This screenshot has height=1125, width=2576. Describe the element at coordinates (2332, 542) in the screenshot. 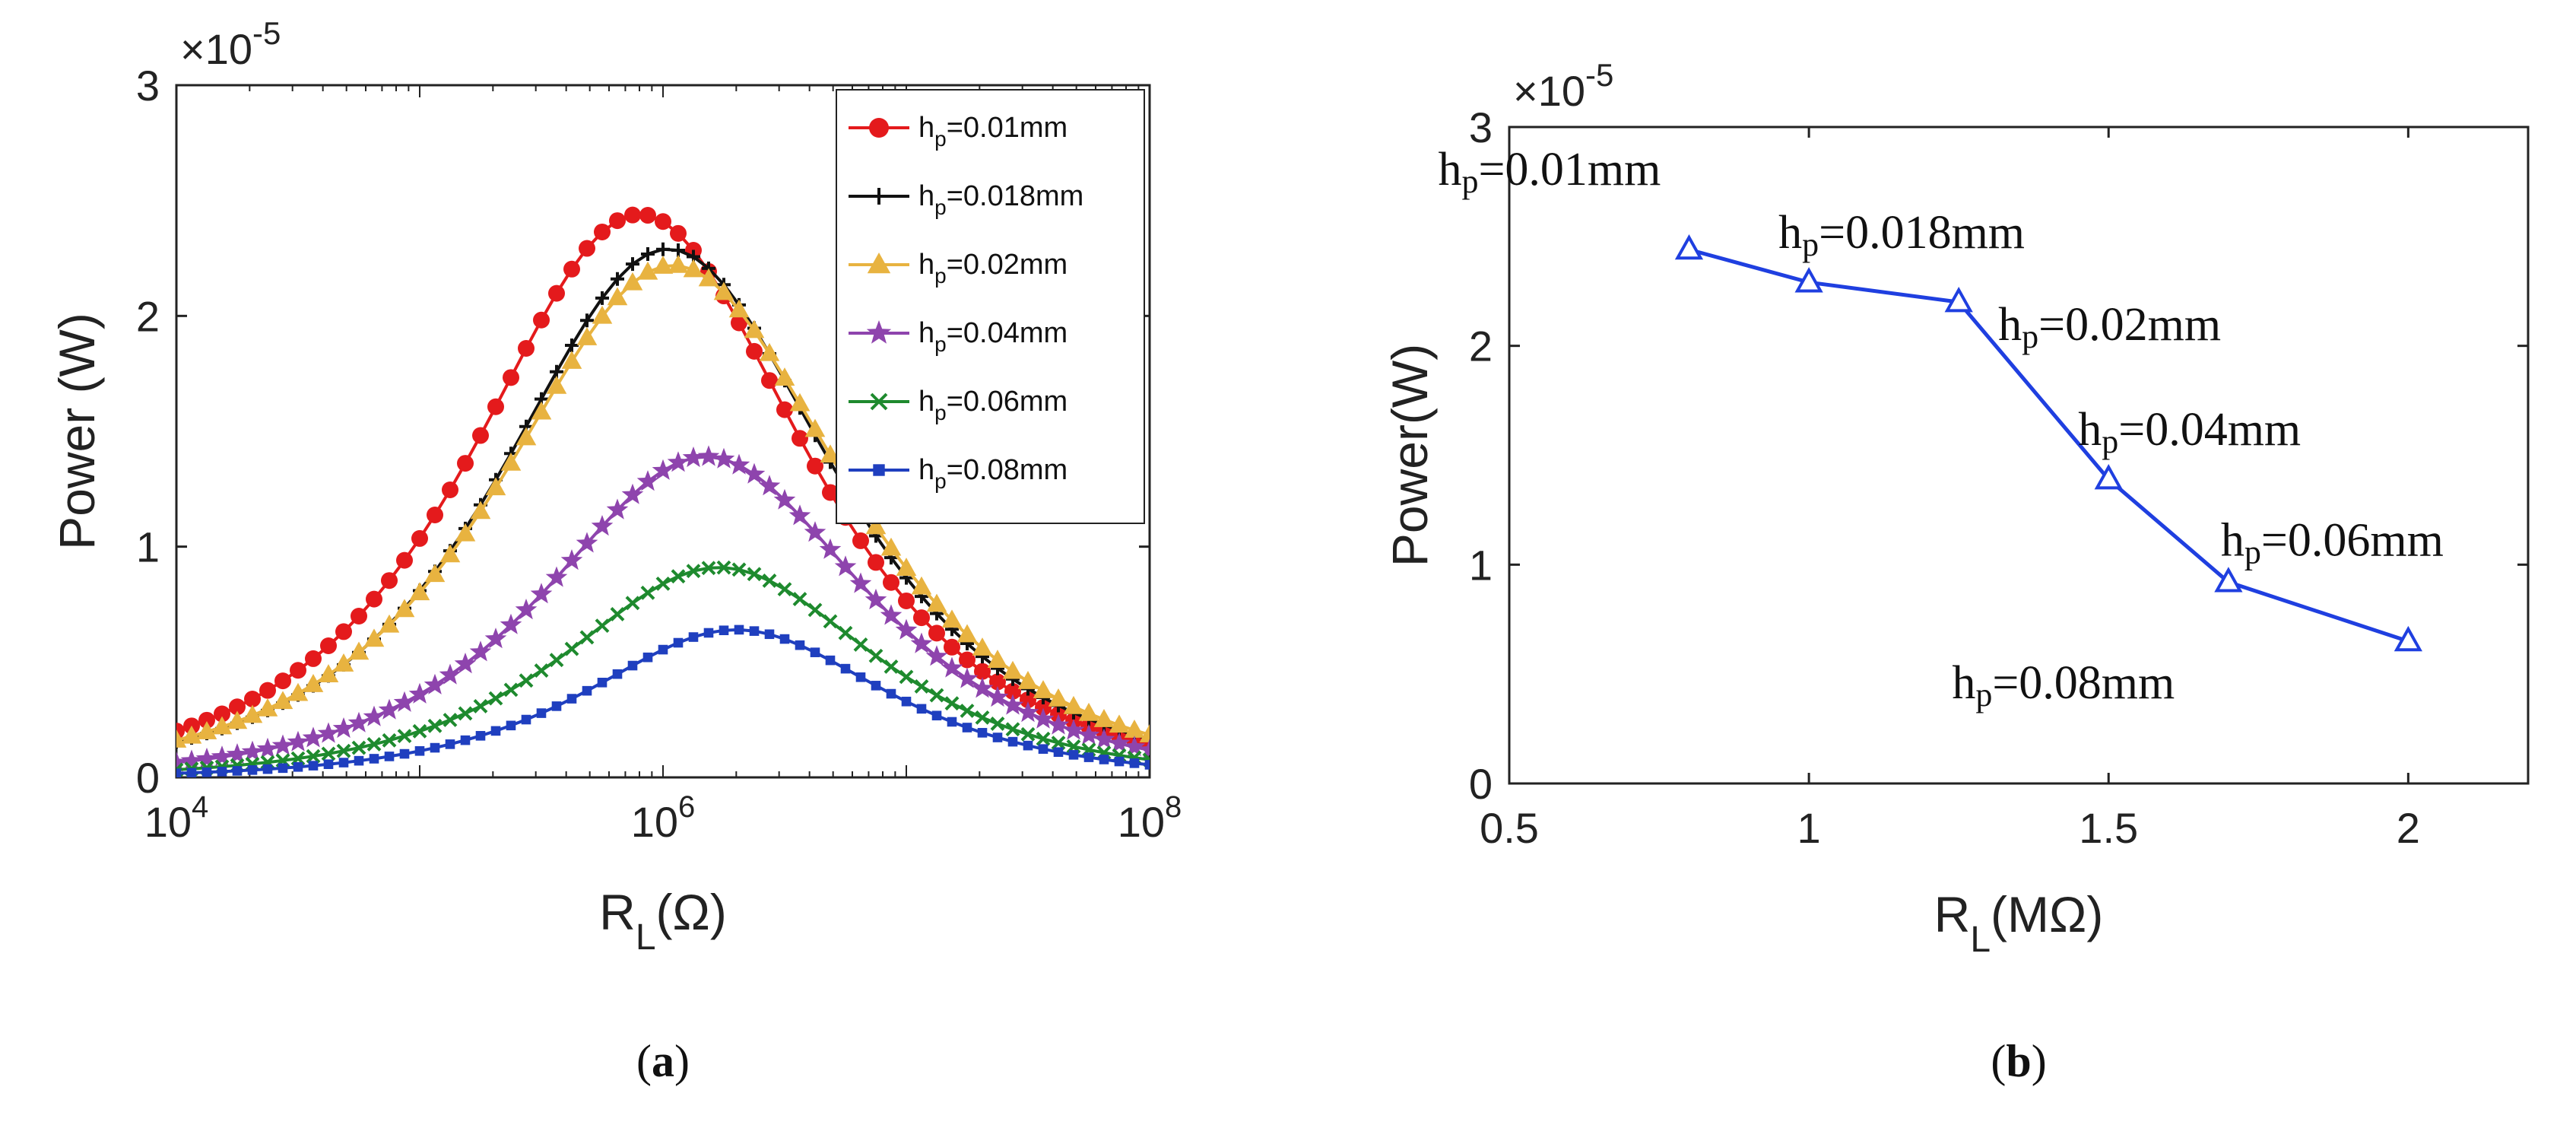

I see `point-annotation: hp=0.06mm` at that location.